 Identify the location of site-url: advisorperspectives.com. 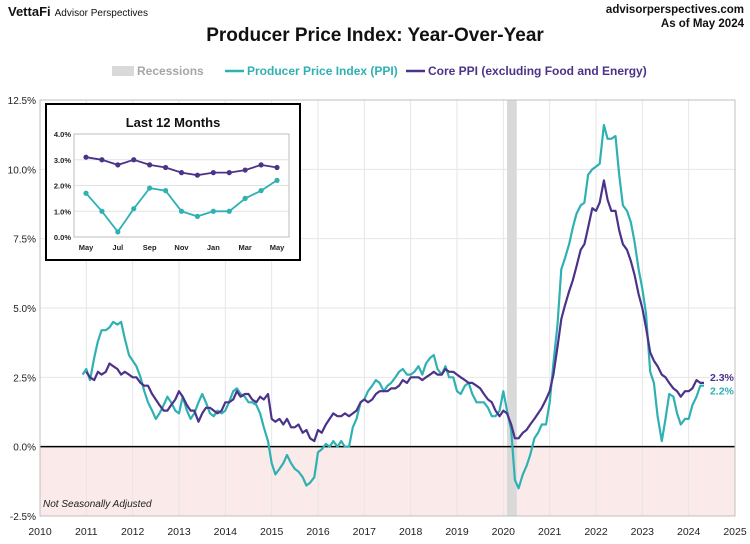
(674, 10).